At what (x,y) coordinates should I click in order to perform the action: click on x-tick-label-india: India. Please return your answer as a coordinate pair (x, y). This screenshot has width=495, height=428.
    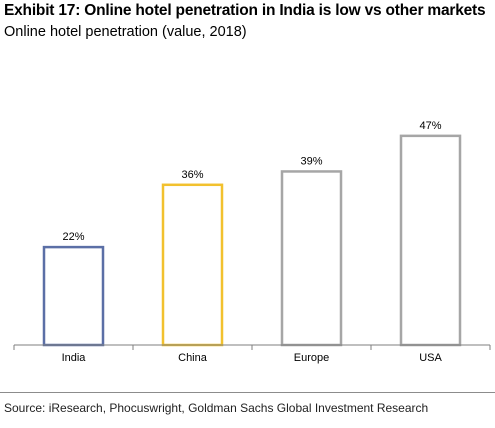
    Looking at the image, I should click on (74, 358).